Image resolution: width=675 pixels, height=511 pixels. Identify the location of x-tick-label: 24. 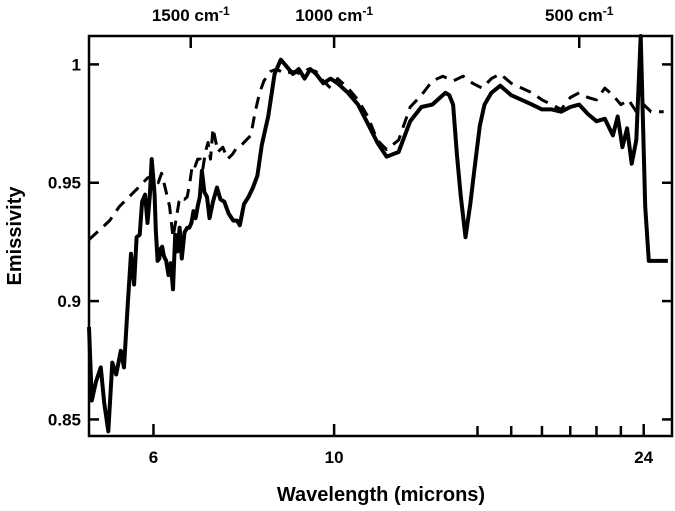
(643, 457).